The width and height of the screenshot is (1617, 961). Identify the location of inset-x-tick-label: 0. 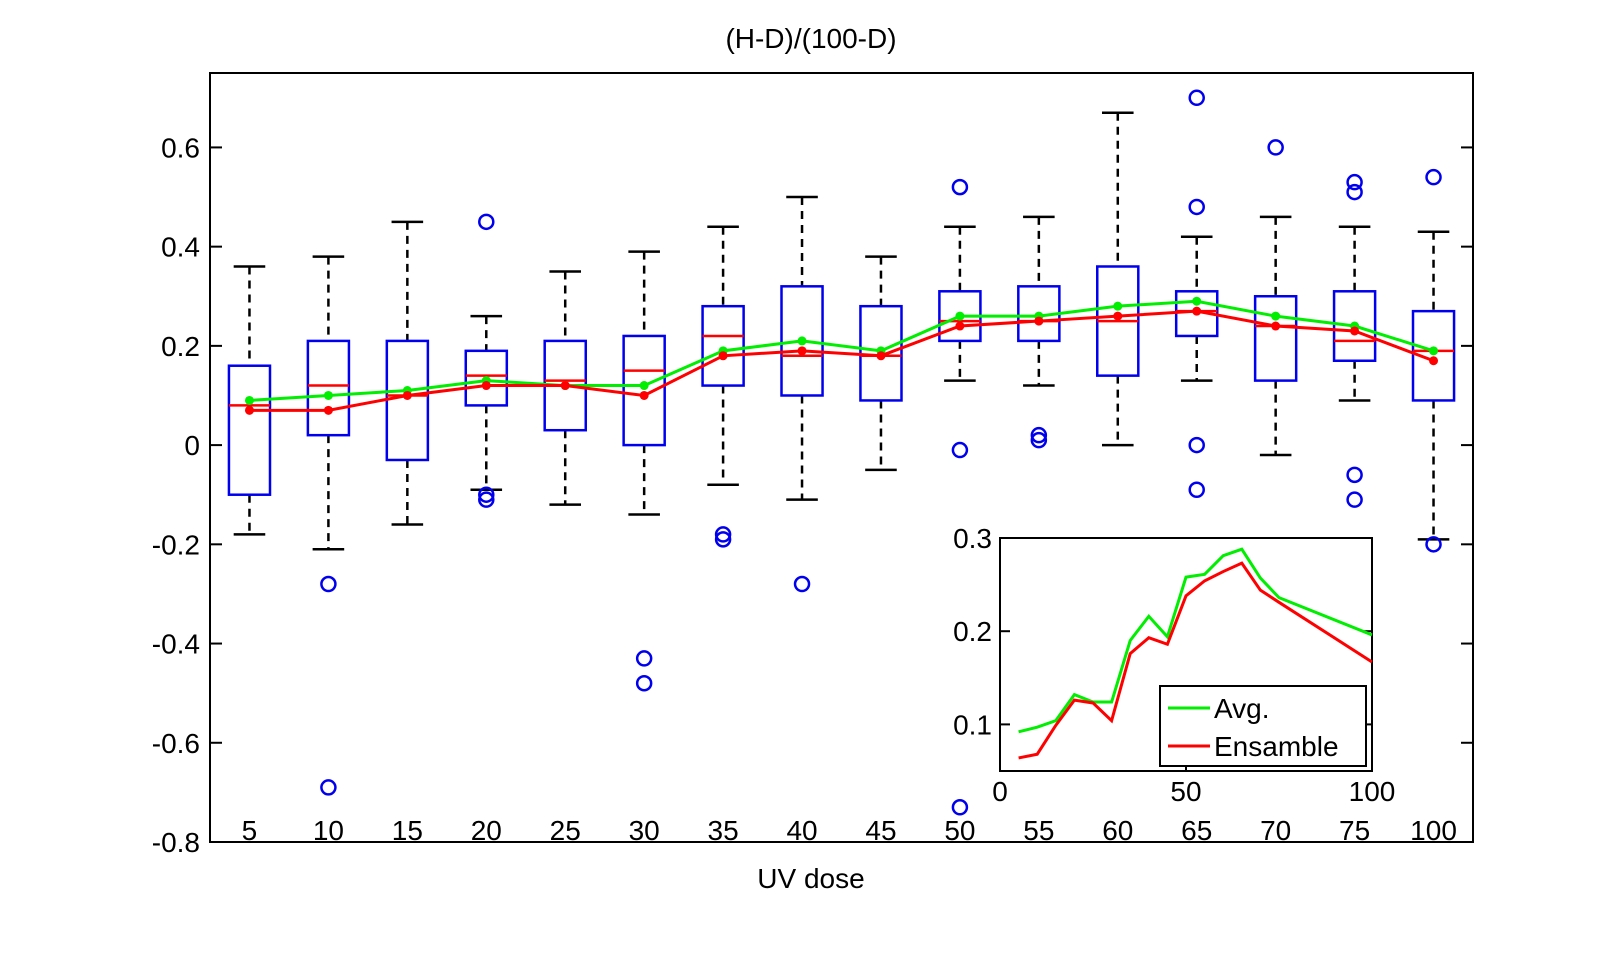
(1000, 791).